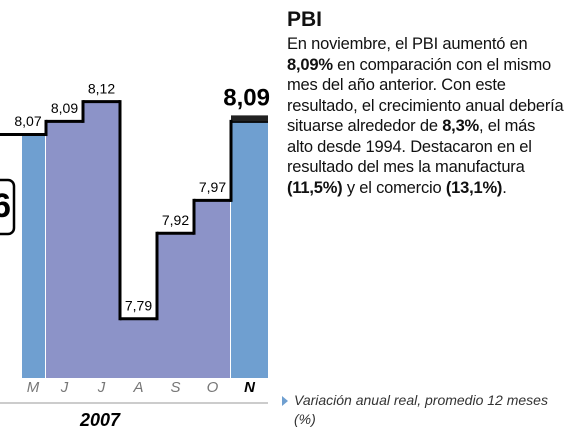  What do you see at coordinates (101, 88) in the screenshot?
I see `value-label: 8,12` at bounding box center [101, 88].